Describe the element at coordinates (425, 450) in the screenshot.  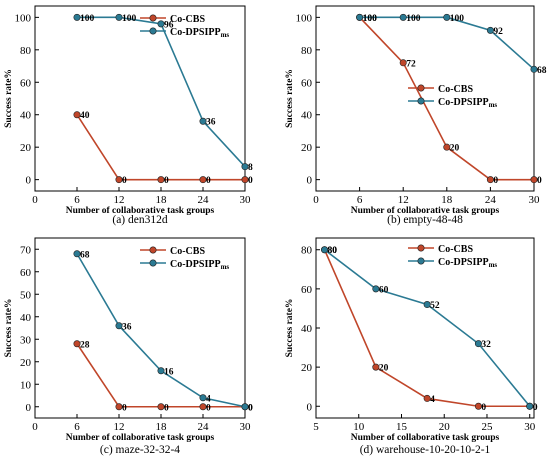
I see `panel-caption: (d) warehouse-10-20-10-2-1` at that location.